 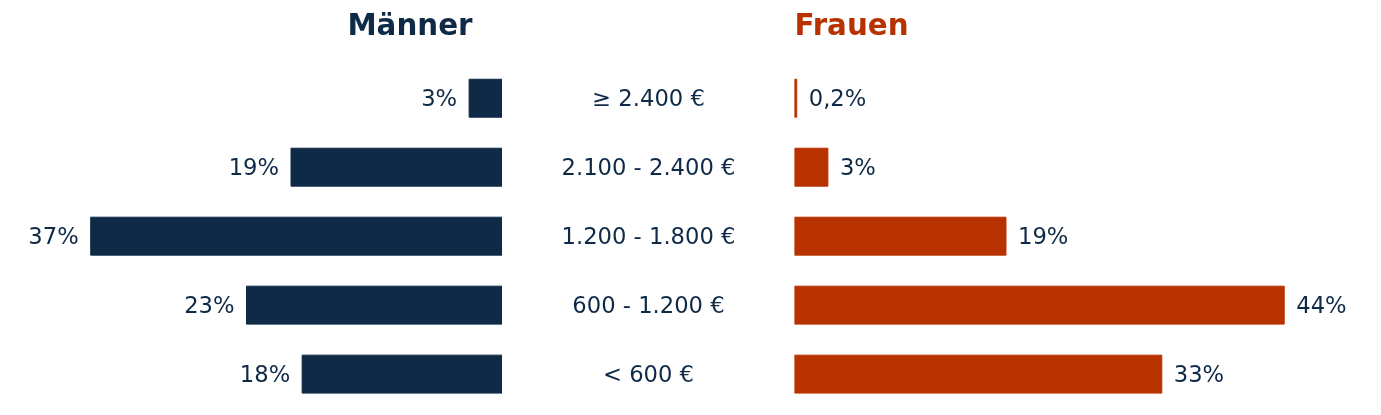 I want to click on data-label: 33%, so click(x=1199, y=374).